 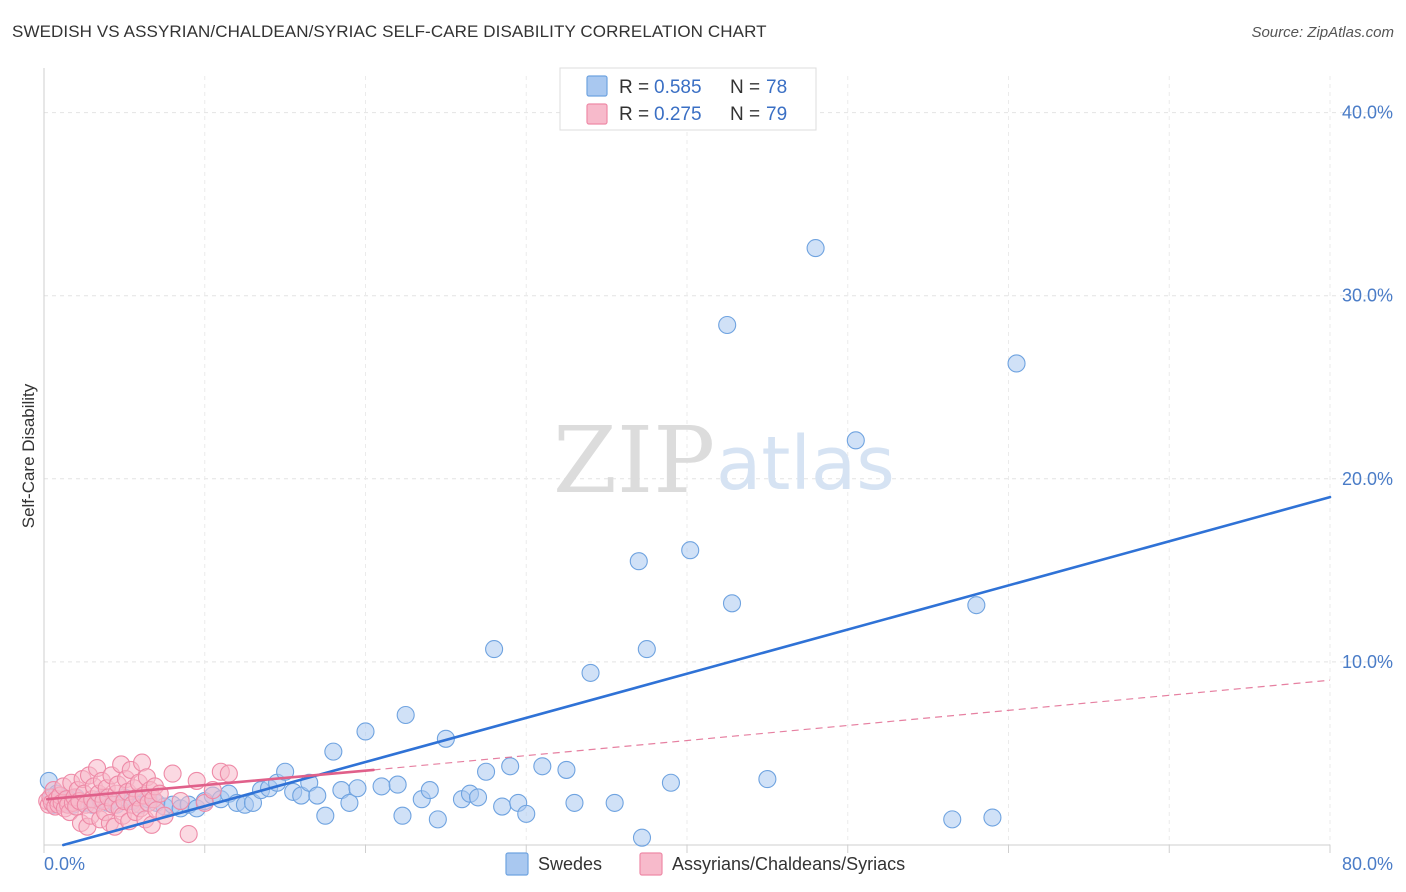 What do you see at coordinates (788, 864) in the screenshot?
I see `bottom-legend-label-assyrians: Assyrians/Chaldeans/Syriacs` at bounding box center [788, 864].